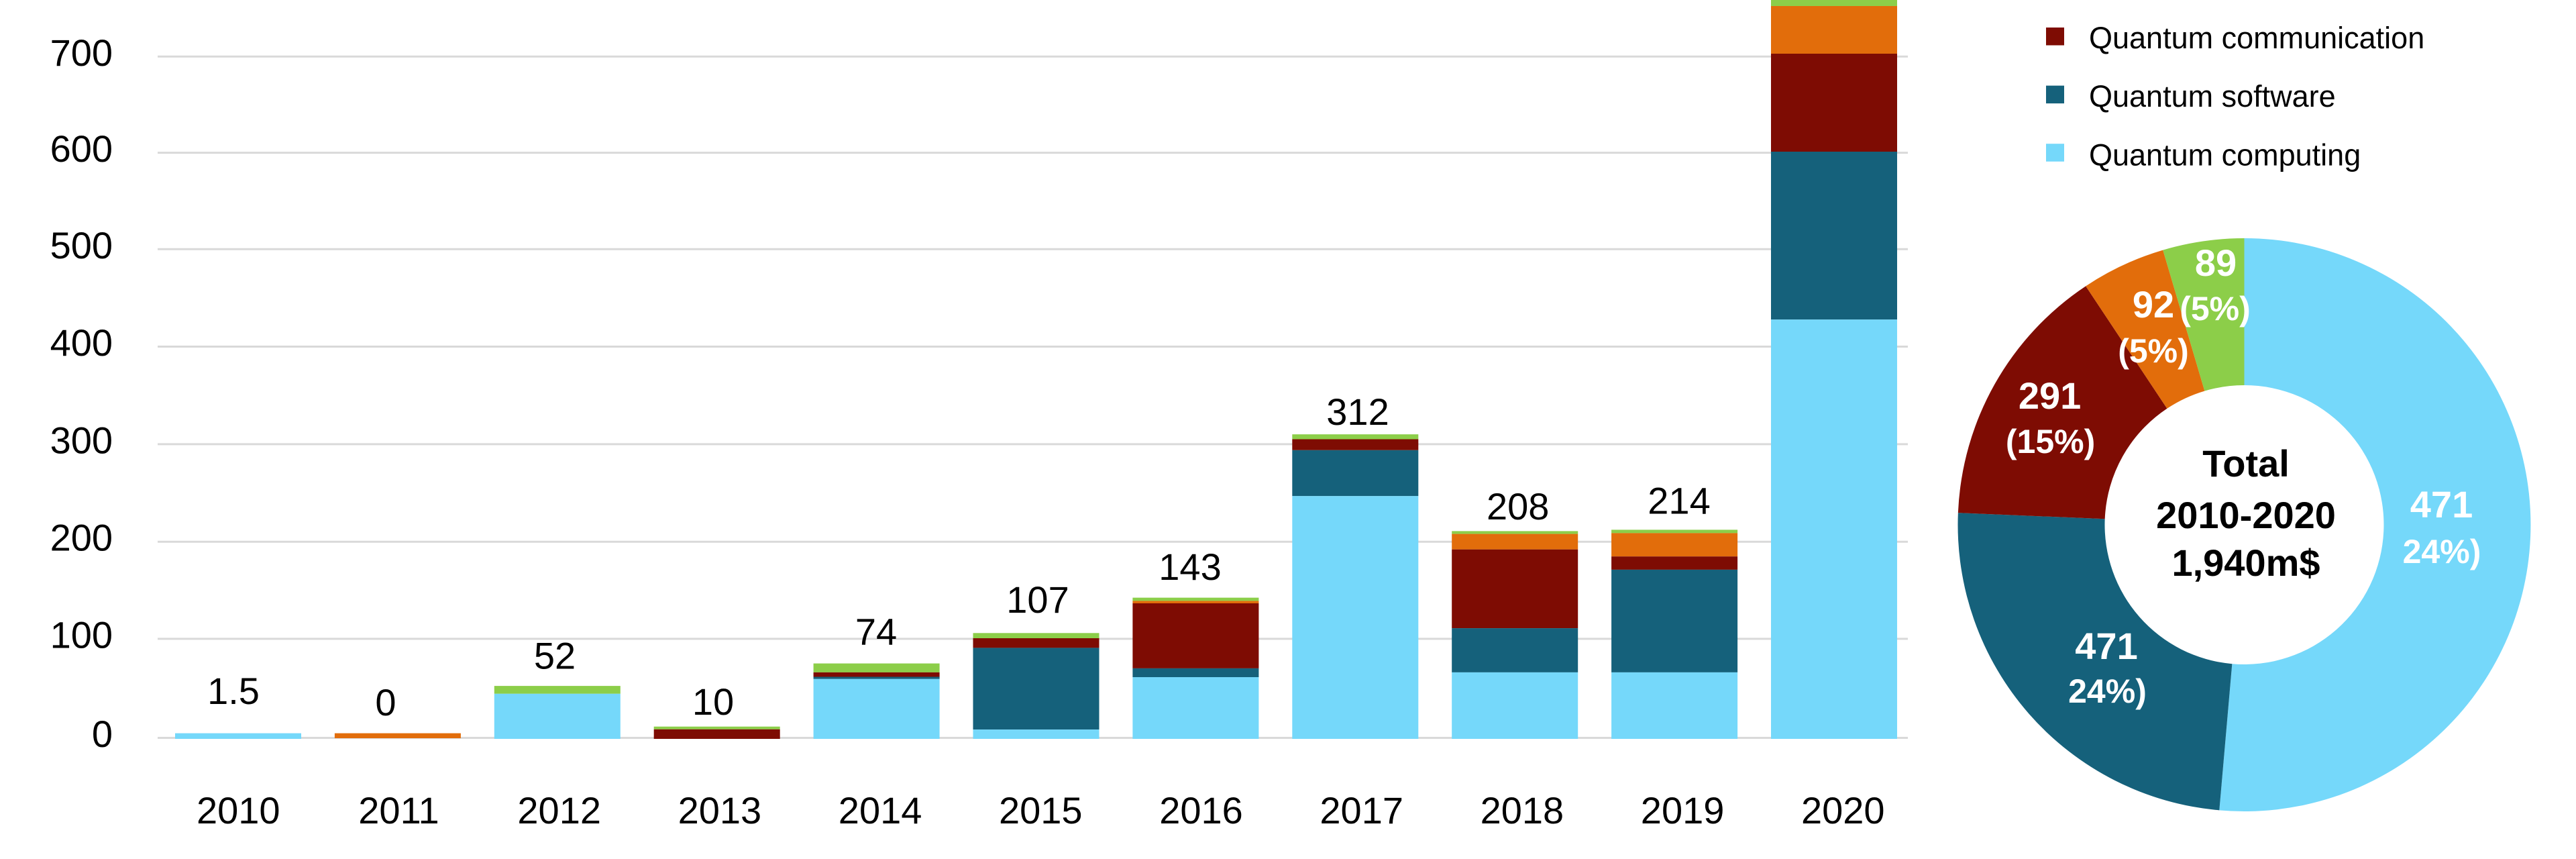  Describe the element at coordinates (555, 655) in the screenshot. I see `svg-text: 52` at that location.